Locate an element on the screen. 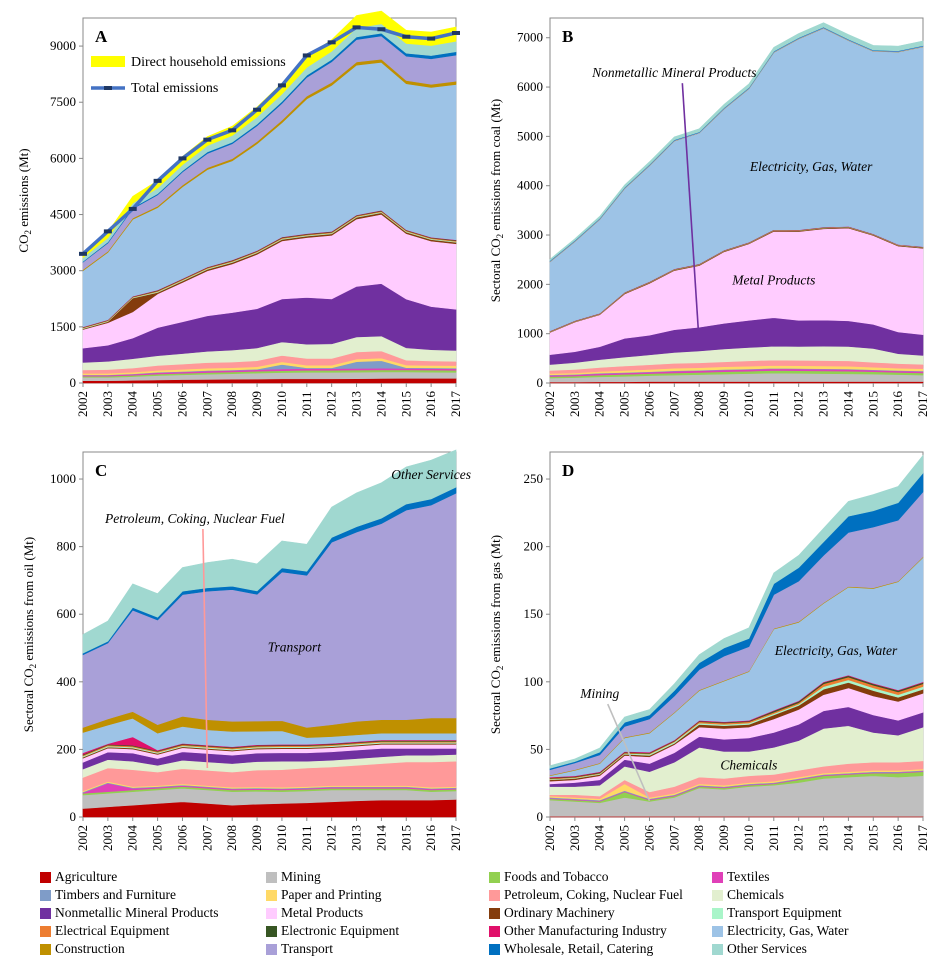  y-tick-label: 9000 is located at coordinates (63, 45).